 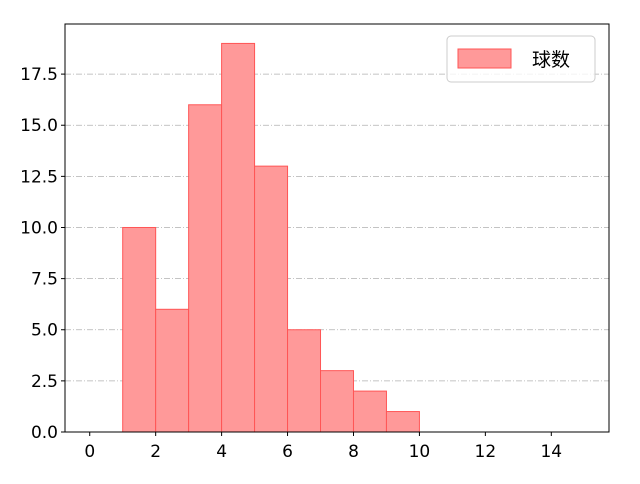 What do you see at coordinates (323, 447) in the screenshot?
I see `x-axis: 0 2 4 6 8 10 12 14` at bounding box center [323, 447].